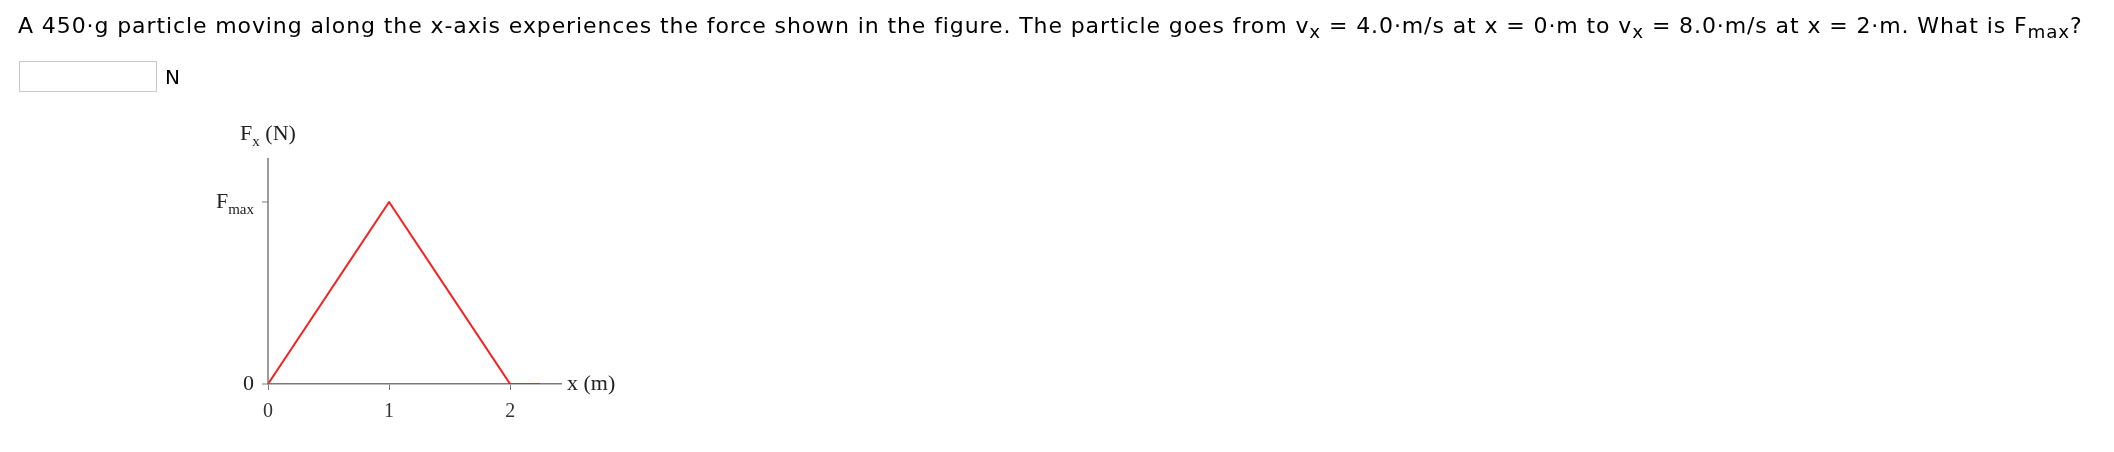 This screenshot has width=2114, height=452. What do you see at coordinates (172, 77) in the screenshot?
I see `text: N` at bounding box center [172, 77].